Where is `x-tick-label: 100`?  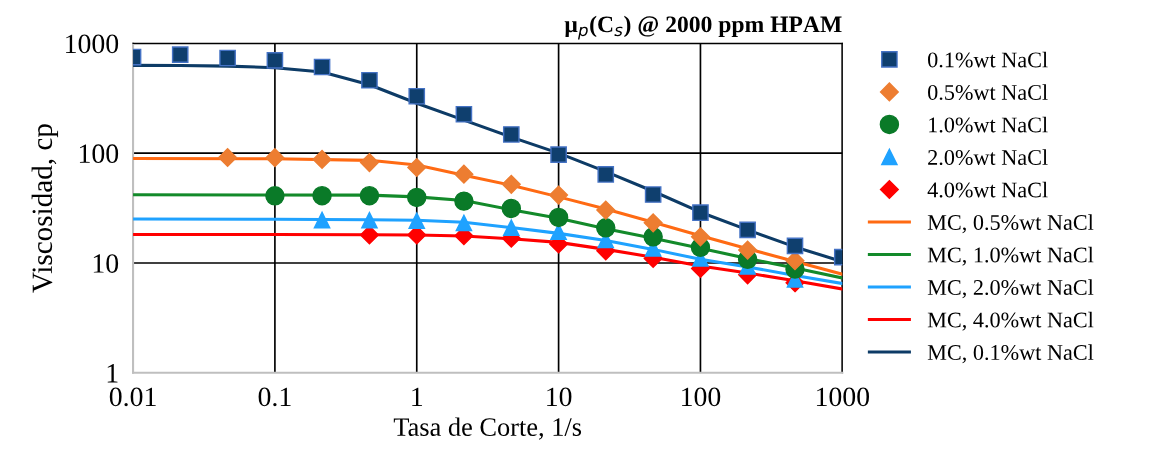
x-tick-label: 100 is located at coordinates (701, 397).